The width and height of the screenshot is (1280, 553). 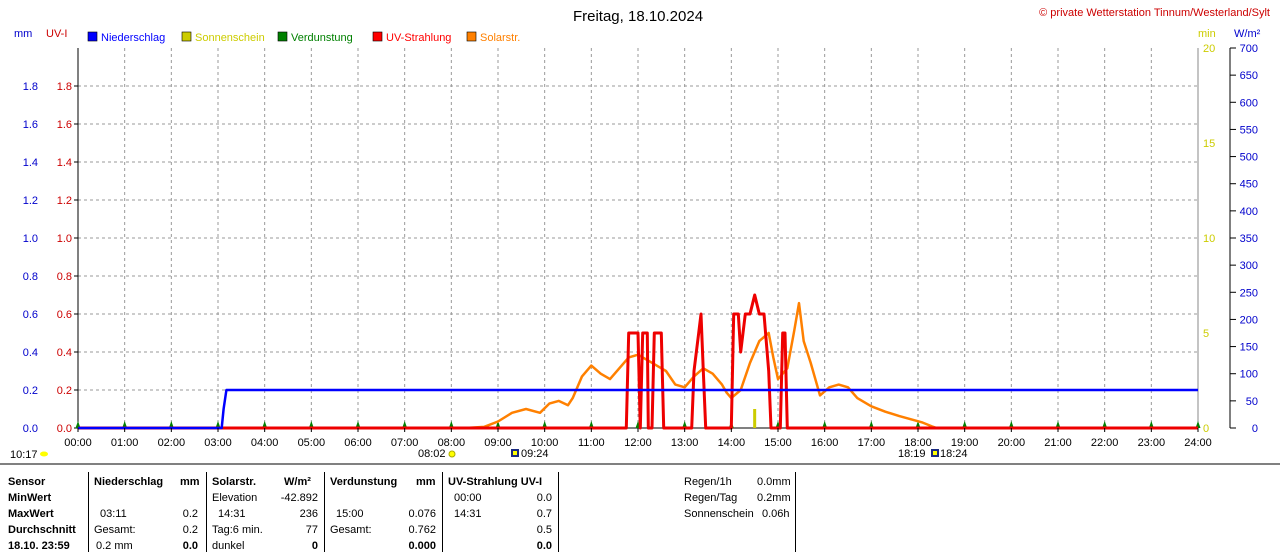 What do you see at coordinates (1209, 144) in the screenshot?
I see `min-tick-label: 15` at bounding box center [1209, 144].